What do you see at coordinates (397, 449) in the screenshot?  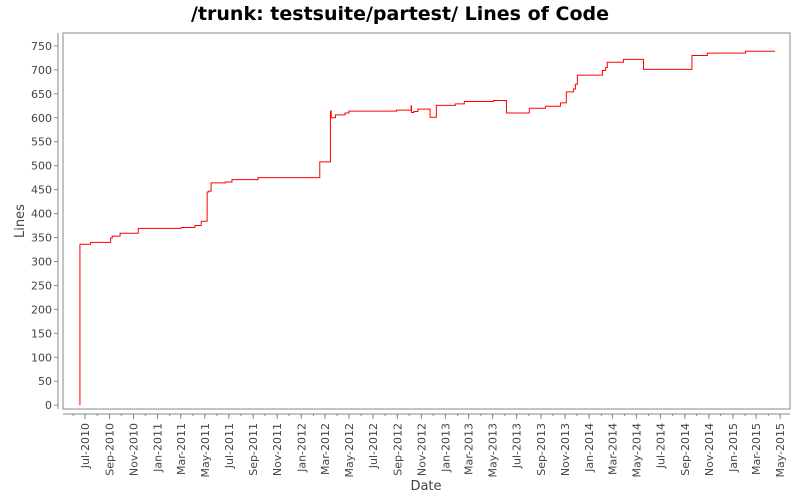 I see `x-tick-label: Sep-2012` at bounding box center [397, 449].